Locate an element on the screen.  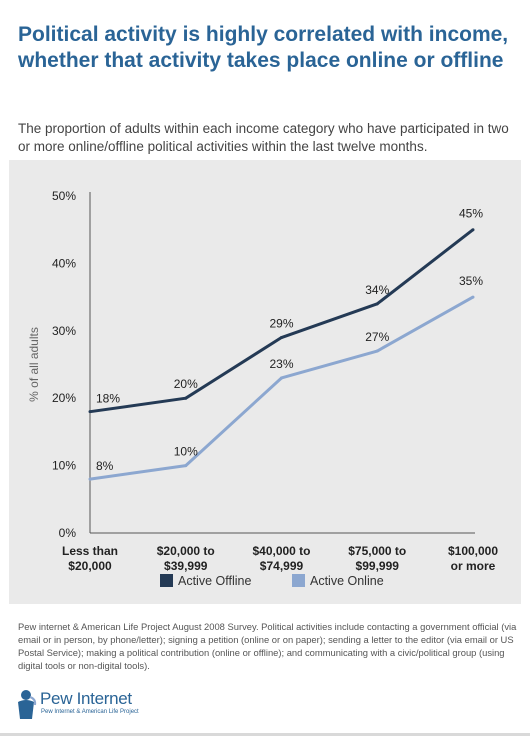
data-label: 20% is located at coordinates (186, 384).